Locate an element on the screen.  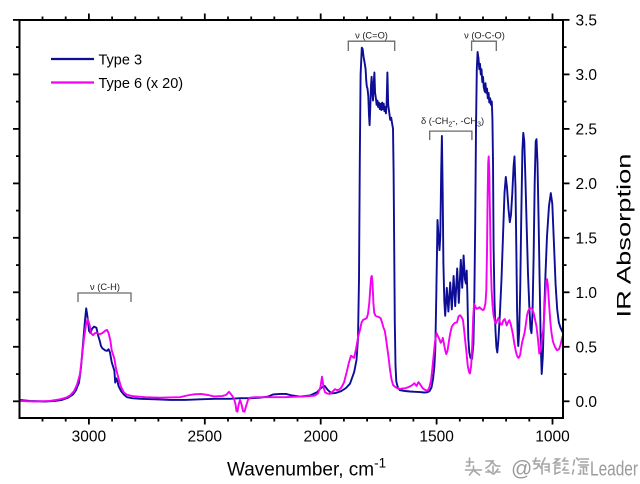
svg-text: Type 6 (x 20) is located at coordinates (141, 84).